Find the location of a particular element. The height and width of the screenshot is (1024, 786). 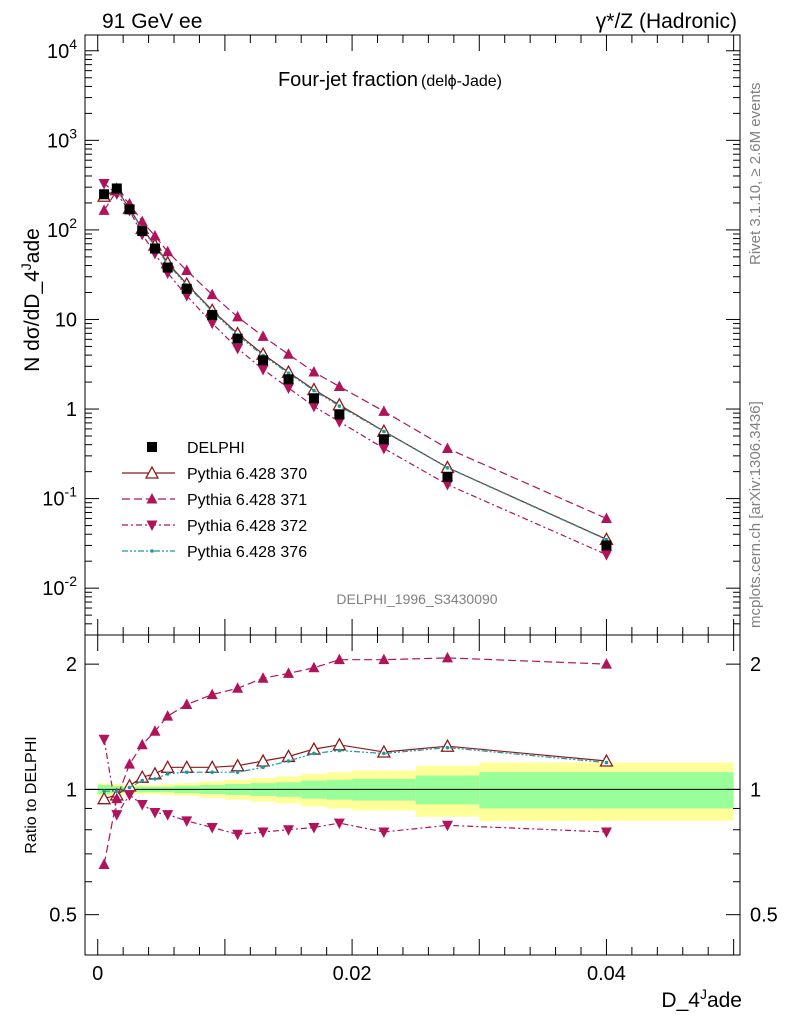

y-tick-label: 10⁻¹ is located at coordinates (59, 497).